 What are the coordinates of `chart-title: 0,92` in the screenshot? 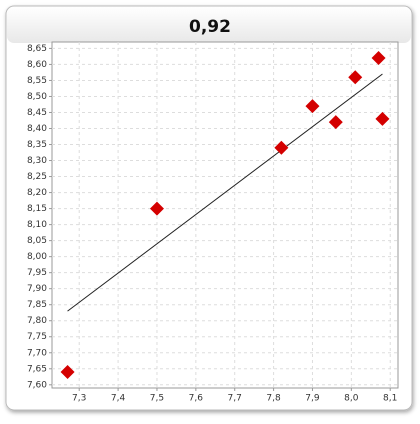 It's located at (210, 27).